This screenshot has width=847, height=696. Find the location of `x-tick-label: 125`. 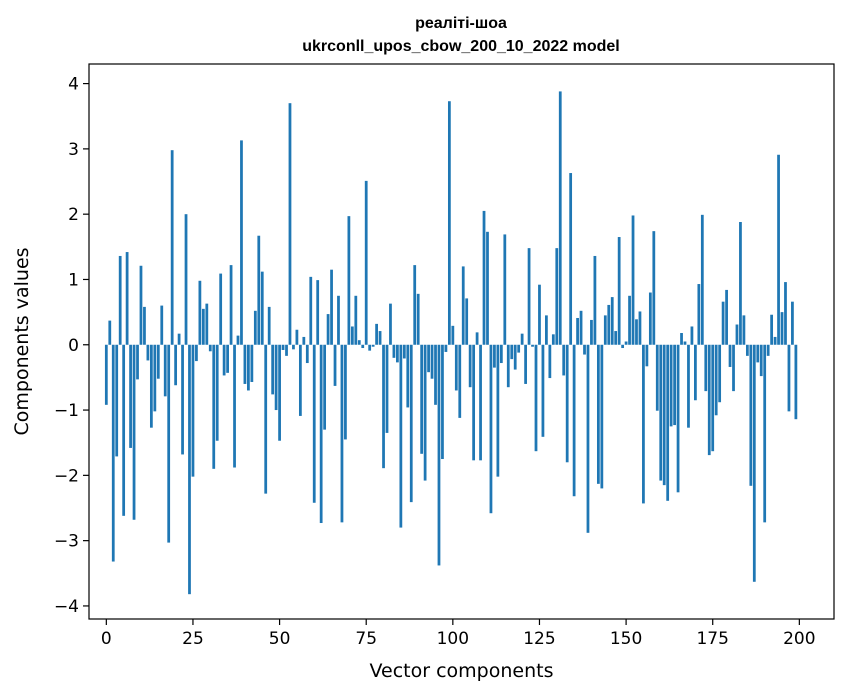

x-tick-label: 125 is located at coordinates (539, 639).